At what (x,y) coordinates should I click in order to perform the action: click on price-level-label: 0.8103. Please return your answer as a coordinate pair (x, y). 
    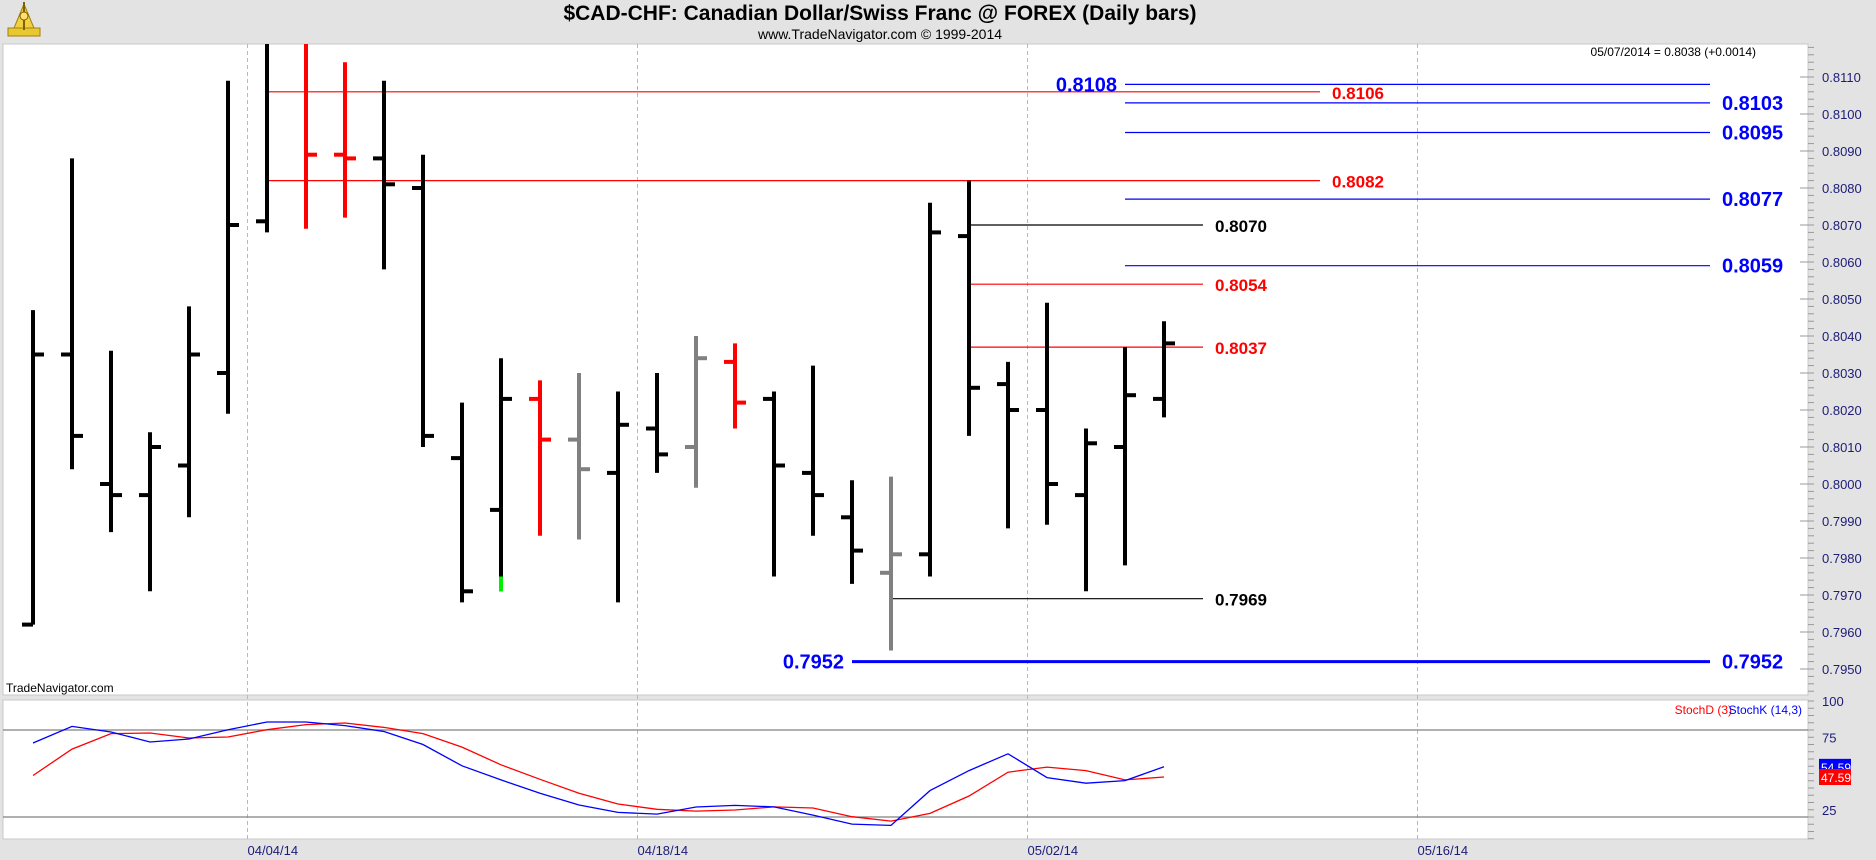
    Looking at the image, I should click on (1752, 104).